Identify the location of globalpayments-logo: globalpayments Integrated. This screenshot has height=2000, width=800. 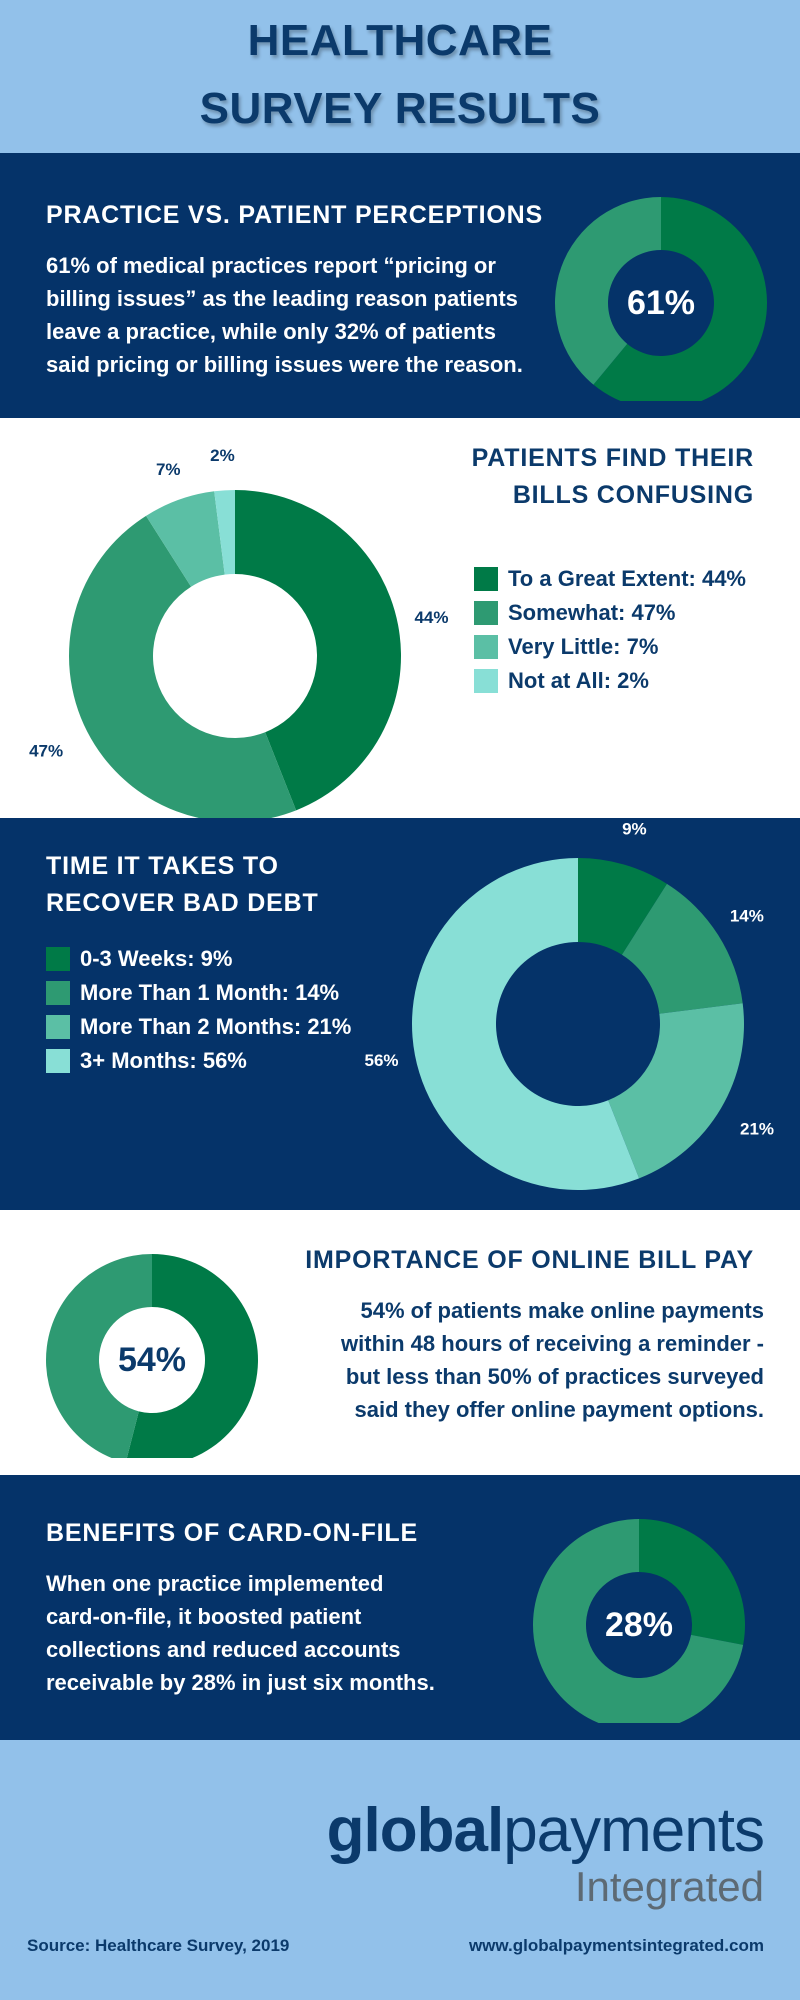
(545, 1853).